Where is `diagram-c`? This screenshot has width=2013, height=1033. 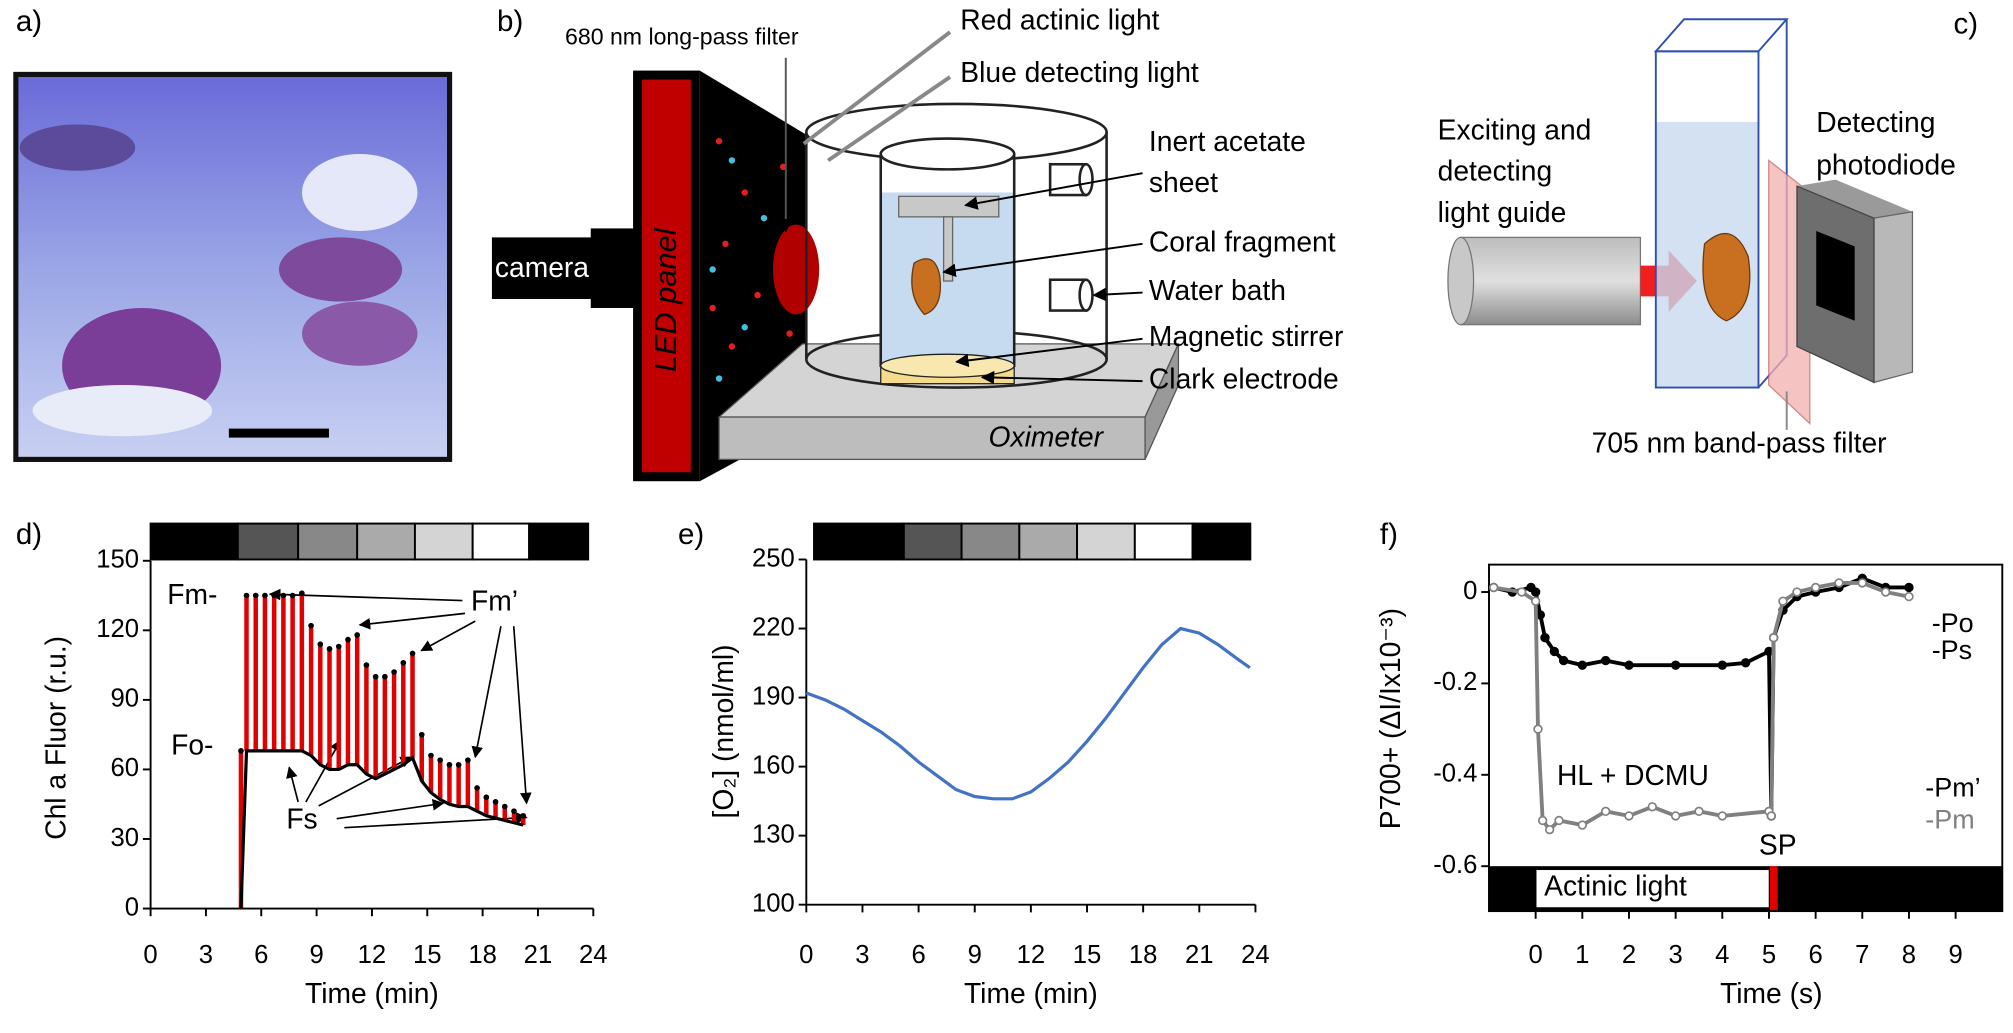 diagram-c is located at coordinates (1680, 224).